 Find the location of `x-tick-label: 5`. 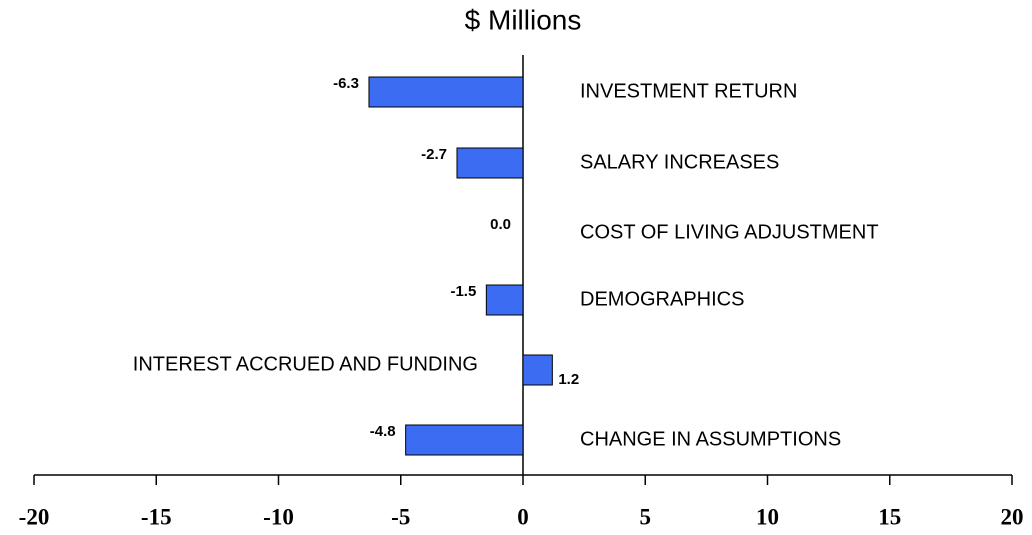

x-tick-label: 5 is located at coordinates (646, 516).